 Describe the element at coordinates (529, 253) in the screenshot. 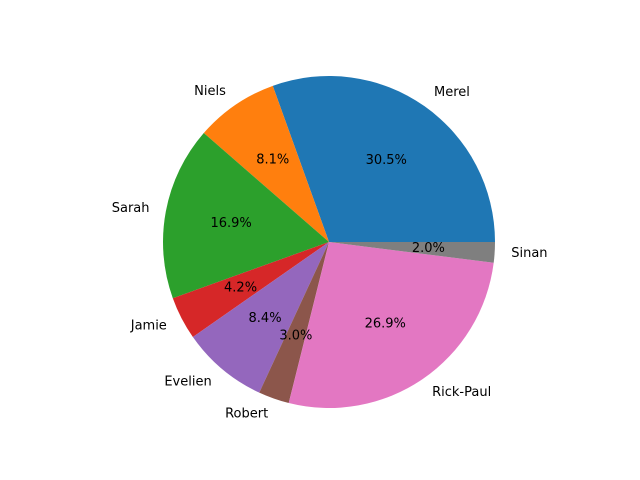

I see `slice-label-sinan: Sinan` at that location.